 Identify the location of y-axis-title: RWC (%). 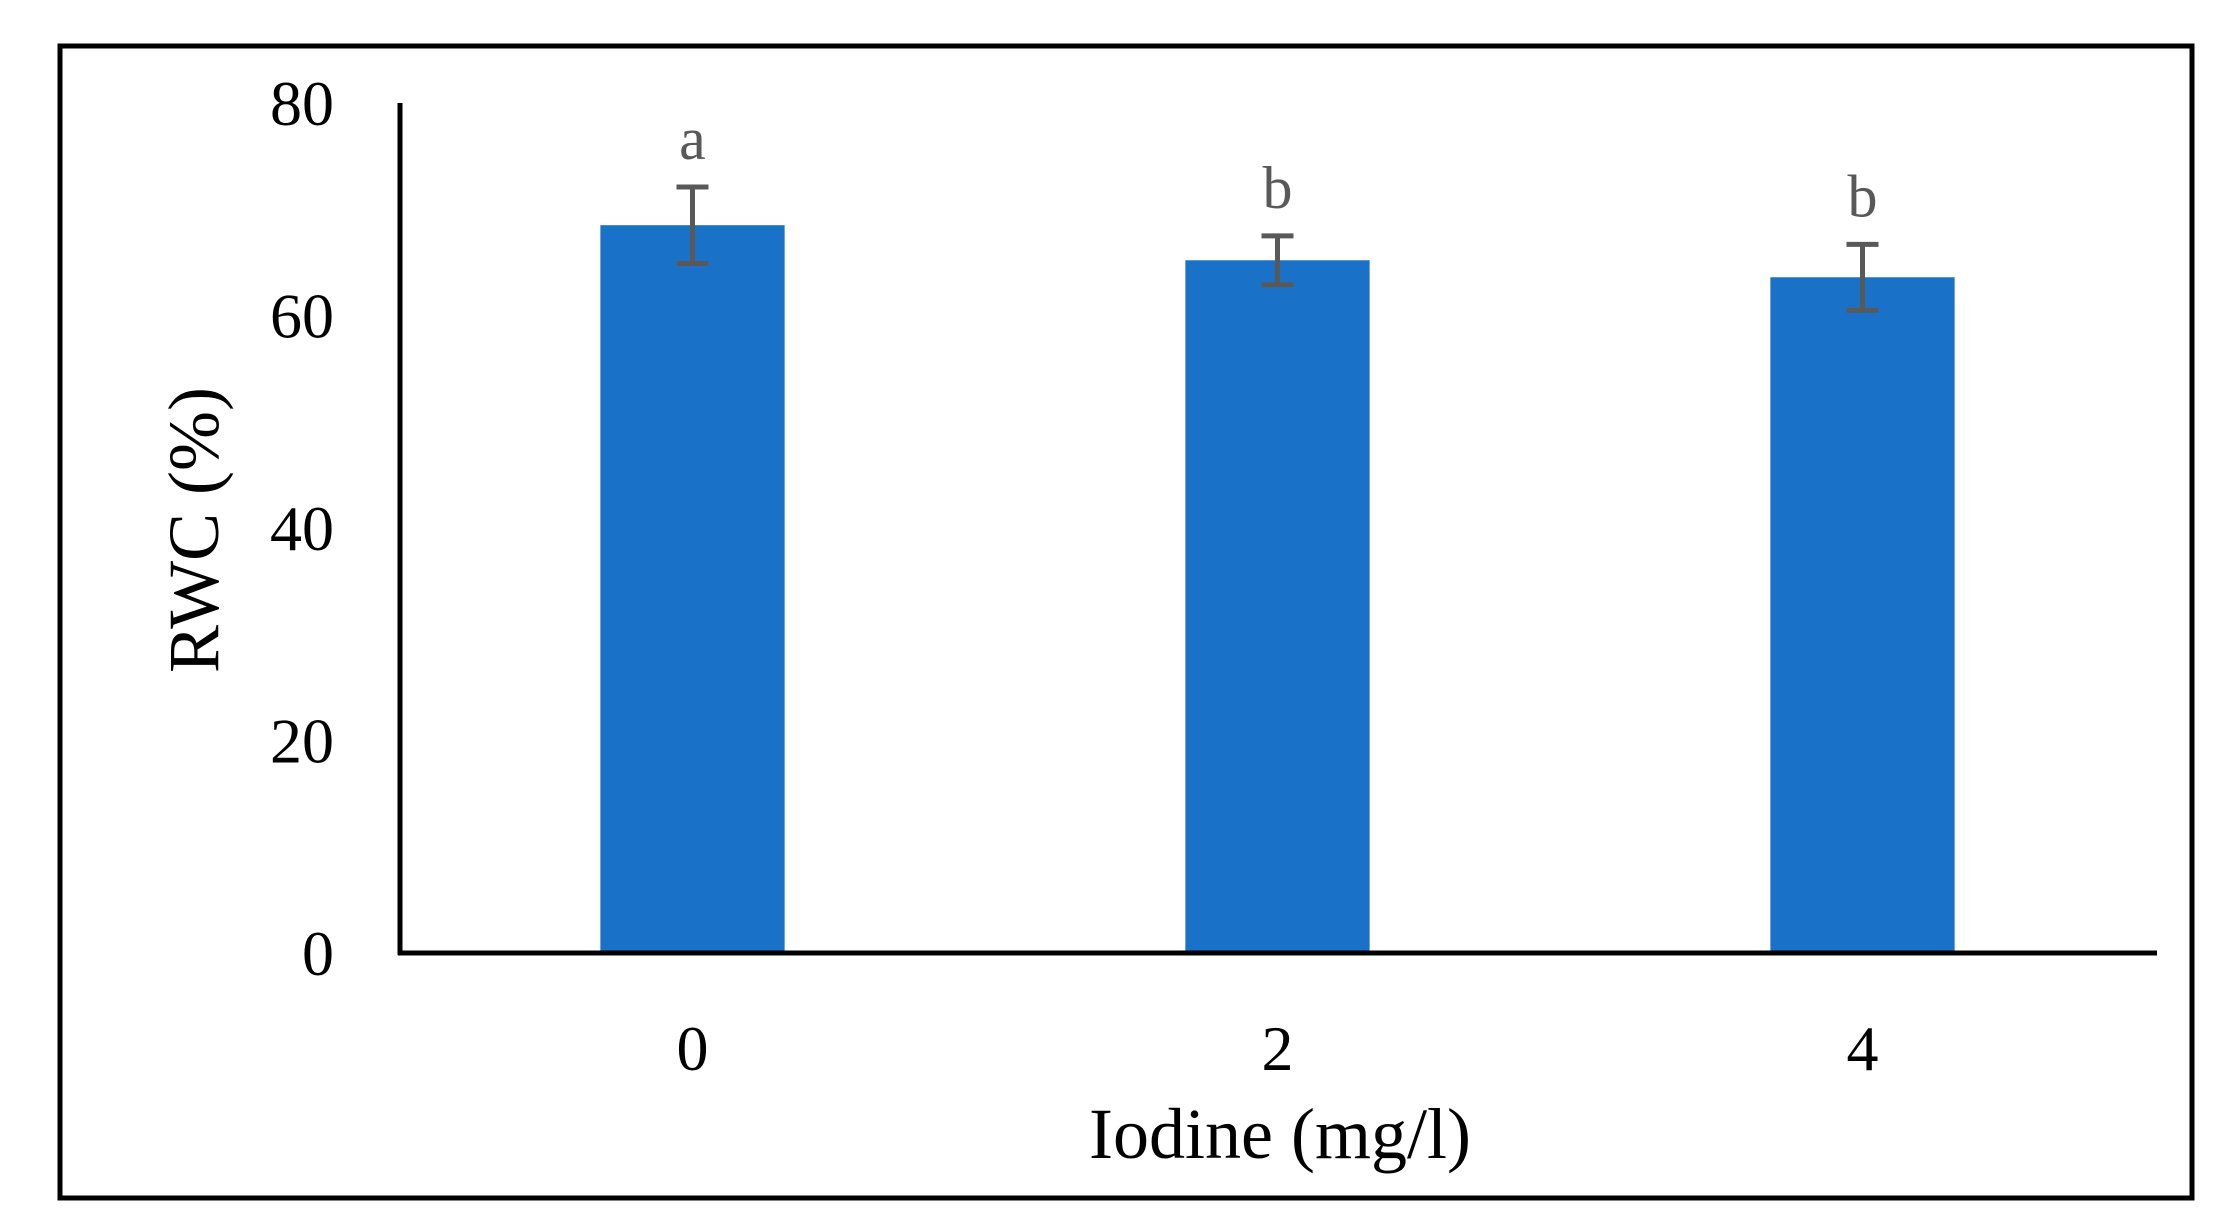
(194, 530).